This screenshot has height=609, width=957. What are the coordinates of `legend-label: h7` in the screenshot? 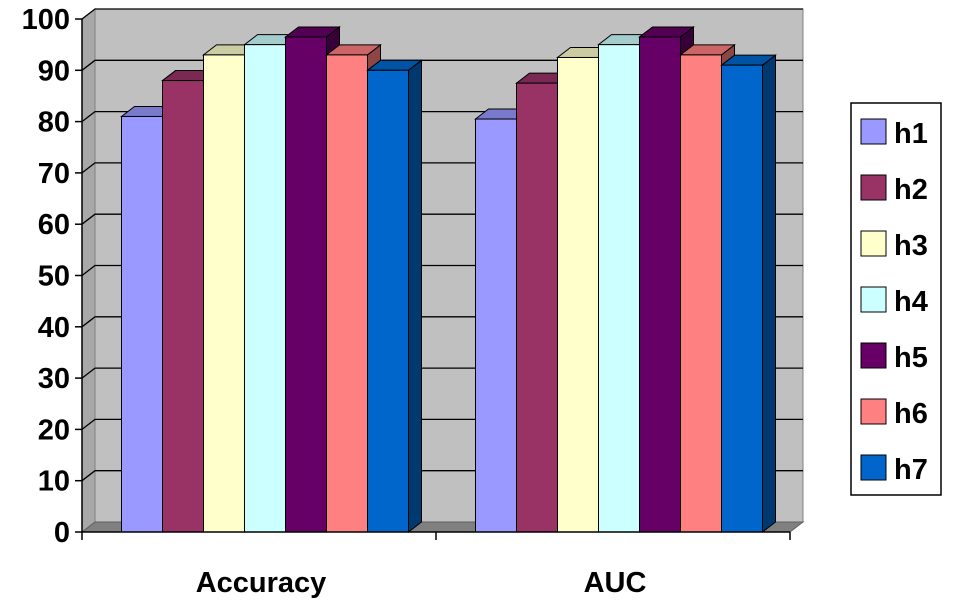 It's located at (911, 470).